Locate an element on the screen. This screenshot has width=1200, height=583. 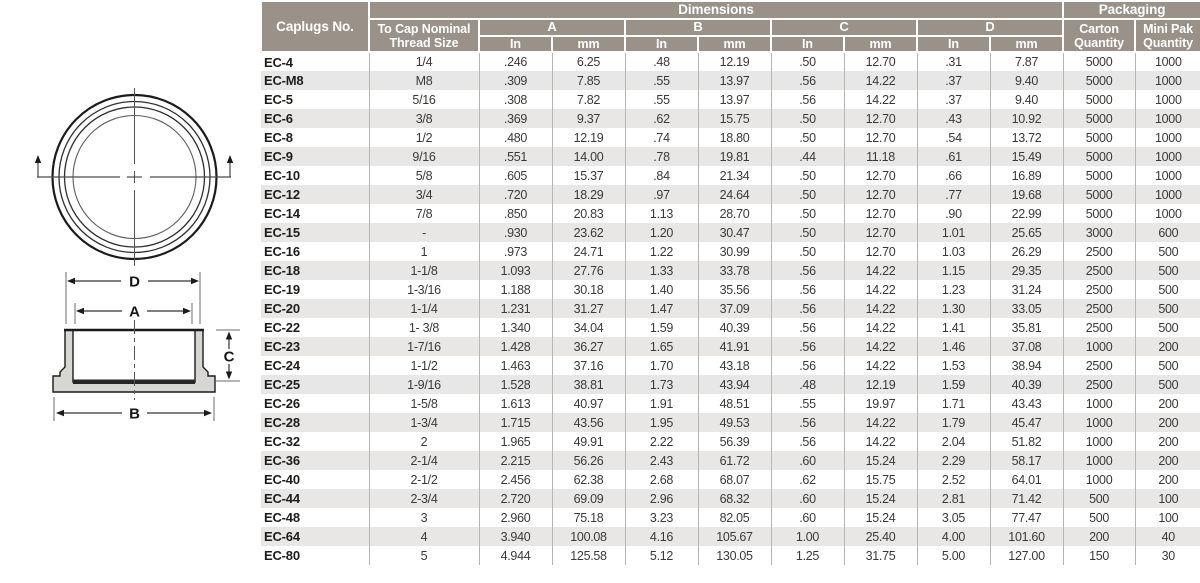
value-cell: 23.62 is located at coordinates (588, 232).